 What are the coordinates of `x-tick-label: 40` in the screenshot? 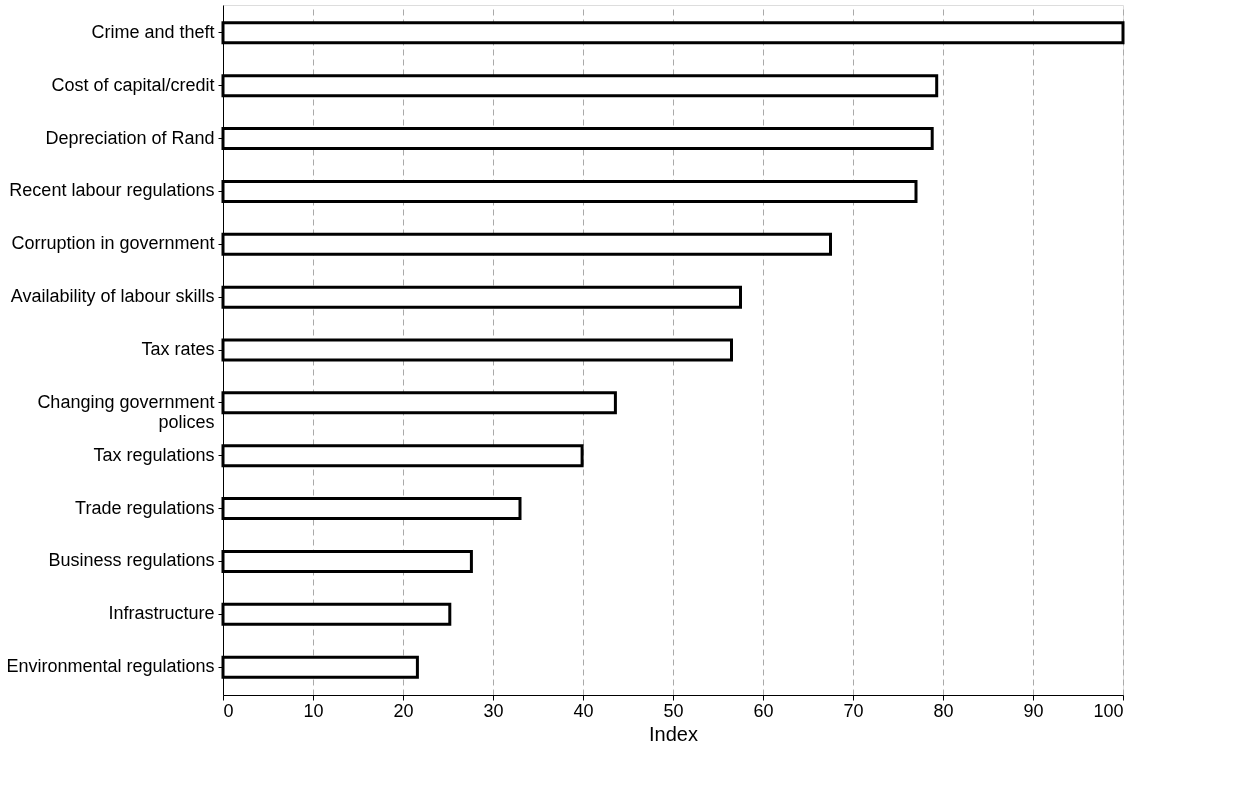 It's located at (583, 710).